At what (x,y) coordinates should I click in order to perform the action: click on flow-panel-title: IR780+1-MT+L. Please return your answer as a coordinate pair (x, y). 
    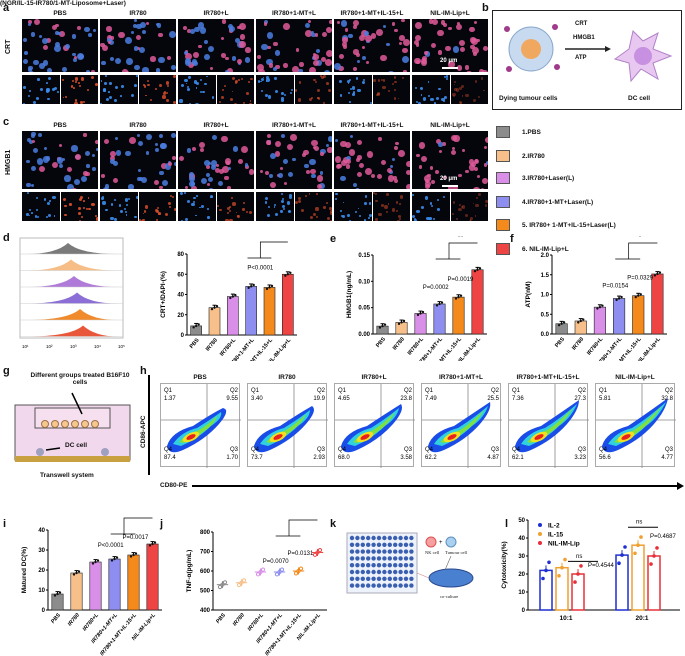
    Looking at the image, I should click on (461, 377).